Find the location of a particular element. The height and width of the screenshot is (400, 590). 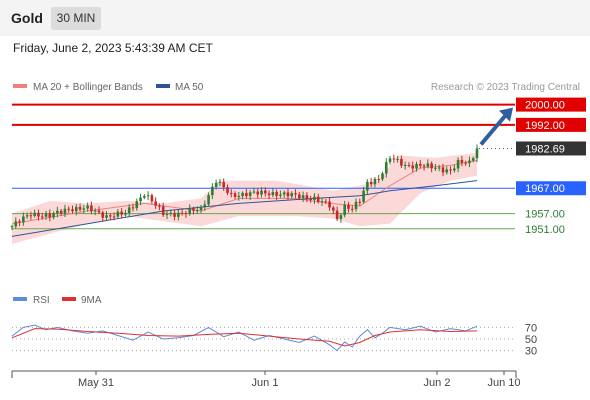

level-tag-1967.00 is located at coordinates (551, 188).